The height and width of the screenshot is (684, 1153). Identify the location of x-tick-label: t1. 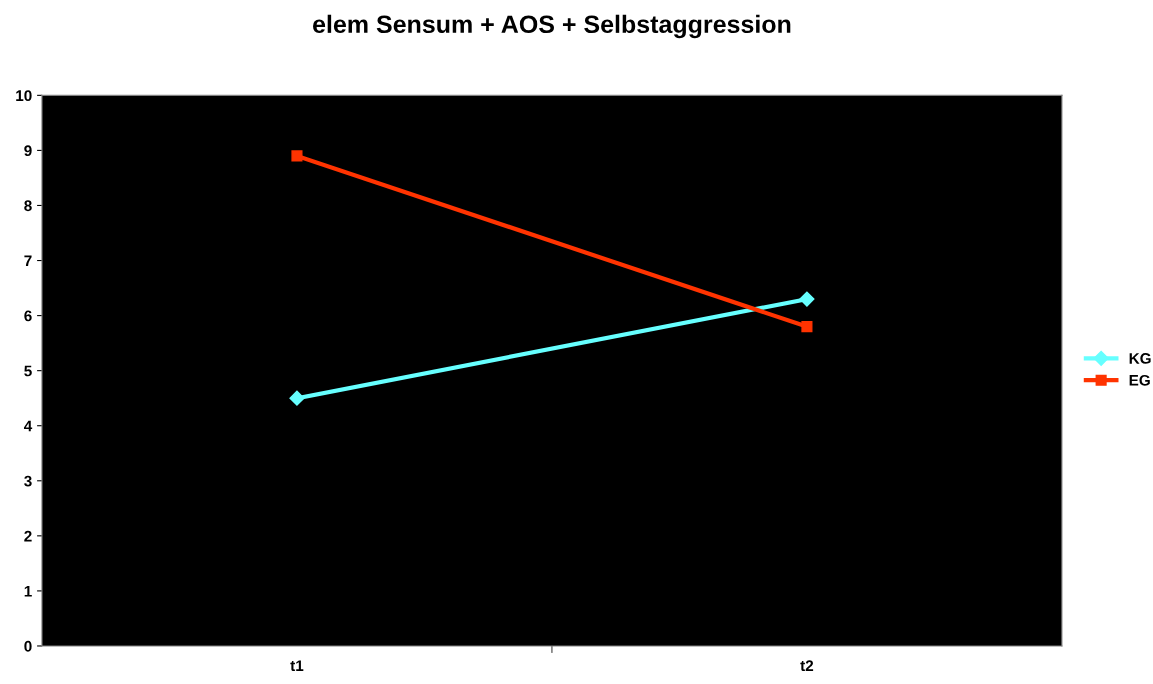
(297, 666).